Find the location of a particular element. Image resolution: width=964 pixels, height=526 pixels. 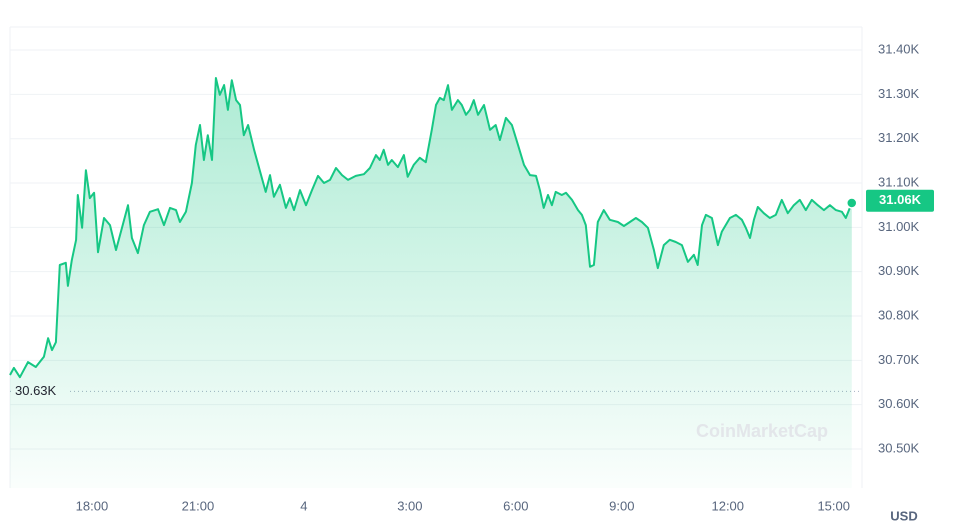

y-tick-label: 30.70K is located at coordinates (899, 359).